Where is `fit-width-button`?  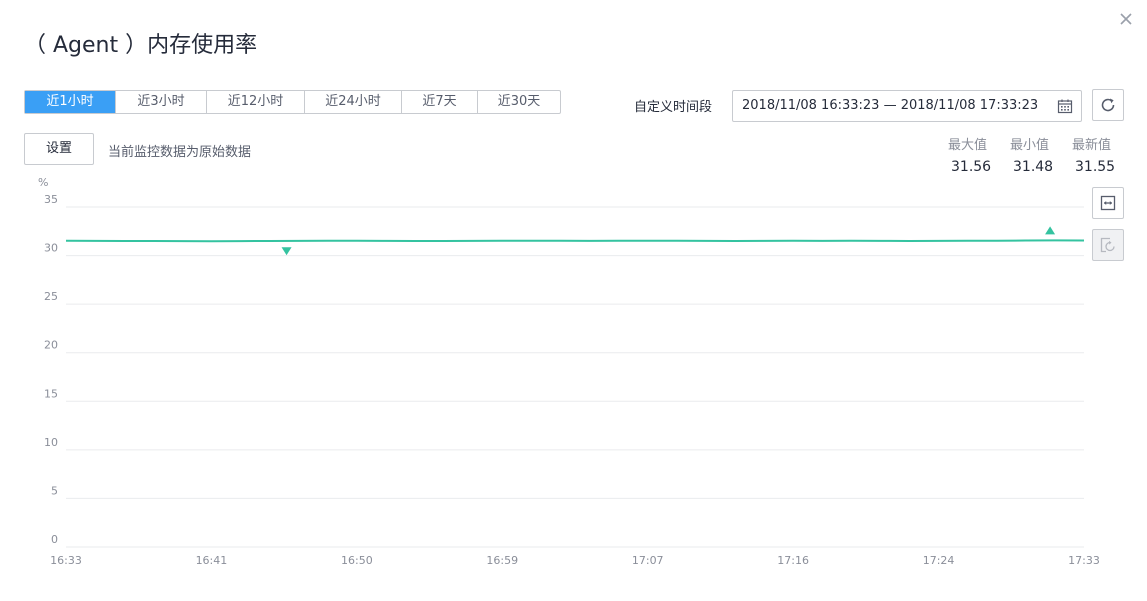
fit-width-button is located at coordinates (1108, 203).